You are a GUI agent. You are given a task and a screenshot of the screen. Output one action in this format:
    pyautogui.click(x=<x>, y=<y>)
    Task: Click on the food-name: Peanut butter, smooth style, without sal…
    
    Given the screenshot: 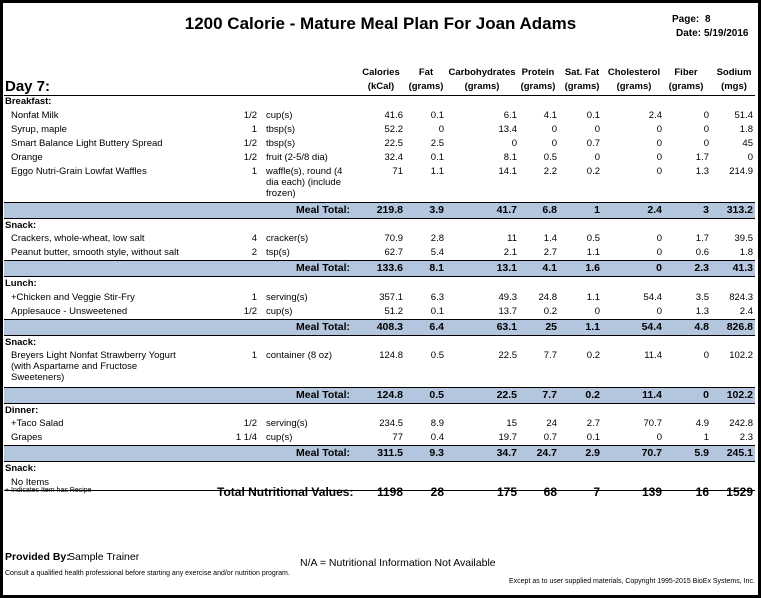 What is the action you would take?
    pyautogui.click(x=95, y=253)
    